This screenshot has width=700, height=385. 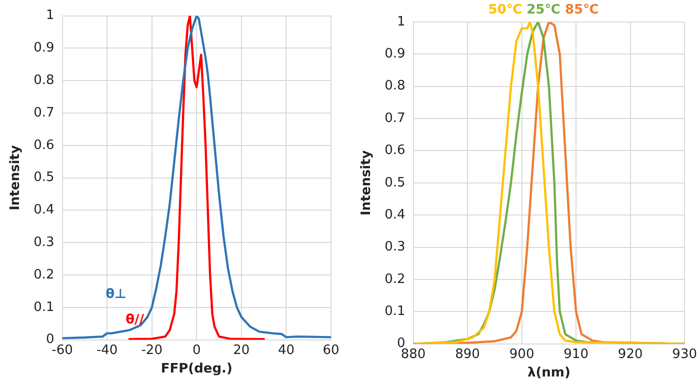 What do you see at coordinates (521, 354) in the screenshot?
I see `x-tick-label: 900` at bounding box center [521, 354].